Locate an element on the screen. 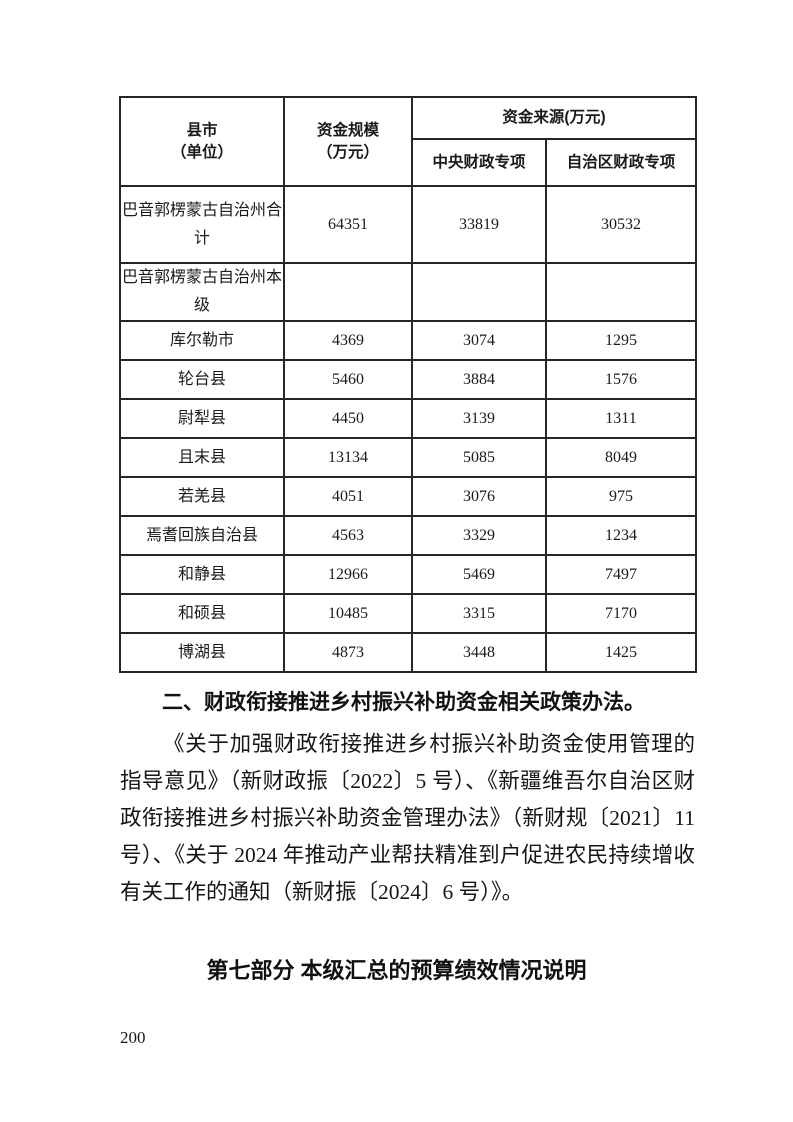  header-fund-scale: 资金规模 （万元） is located at coordinates (348, 141).